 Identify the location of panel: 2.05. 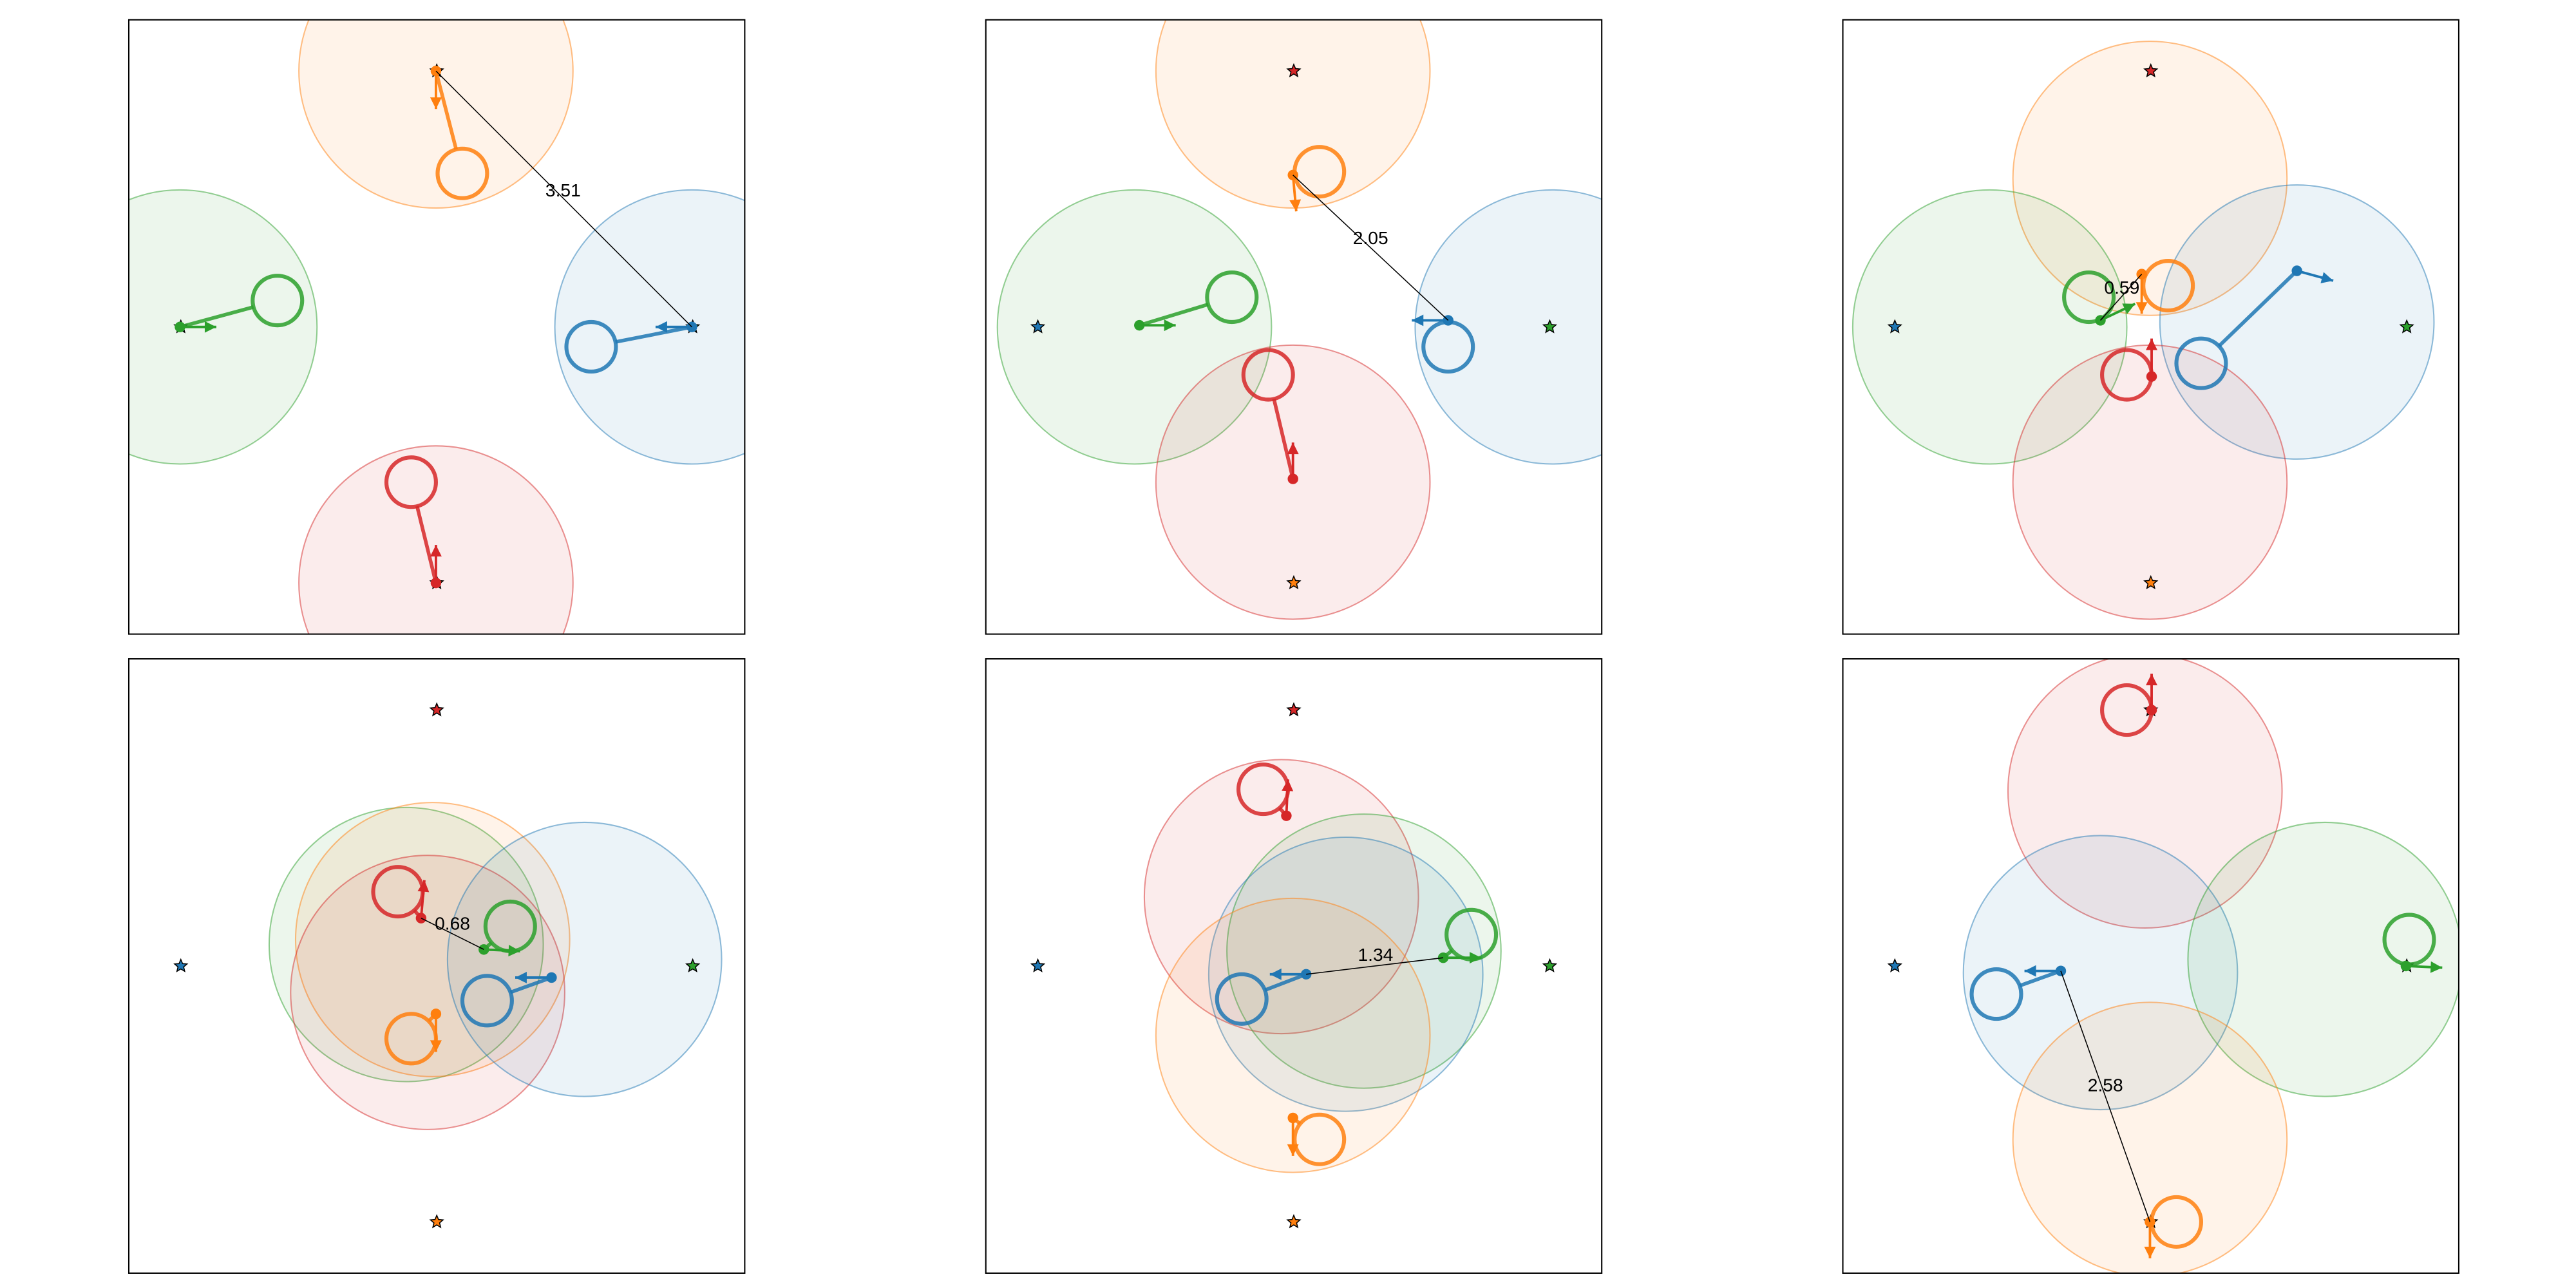
(1299, 319).